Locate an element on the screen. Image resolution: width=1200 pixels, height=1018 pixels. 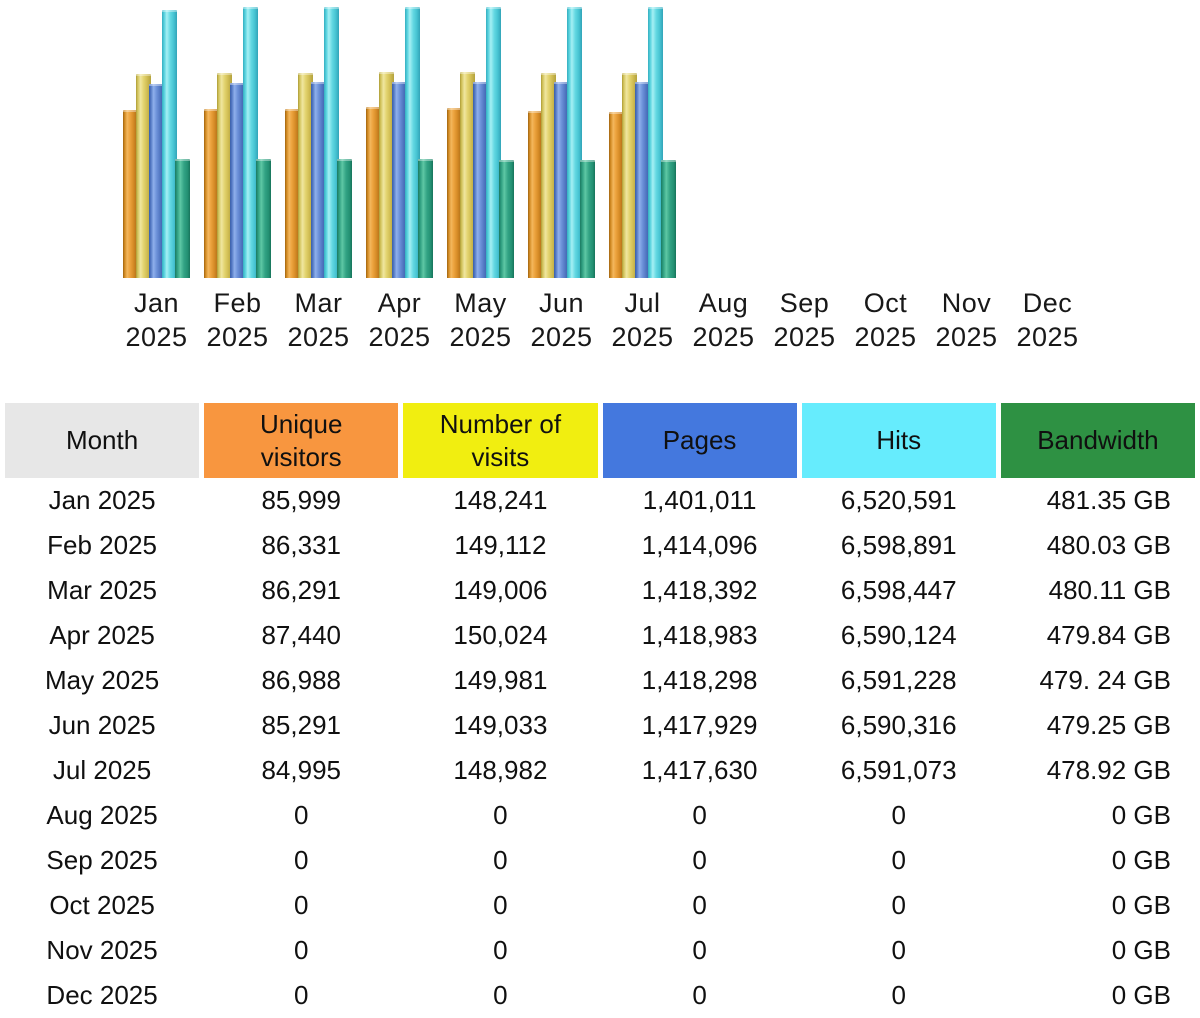
value-cell: 1,418,392 is located at coordinates (699, 590).